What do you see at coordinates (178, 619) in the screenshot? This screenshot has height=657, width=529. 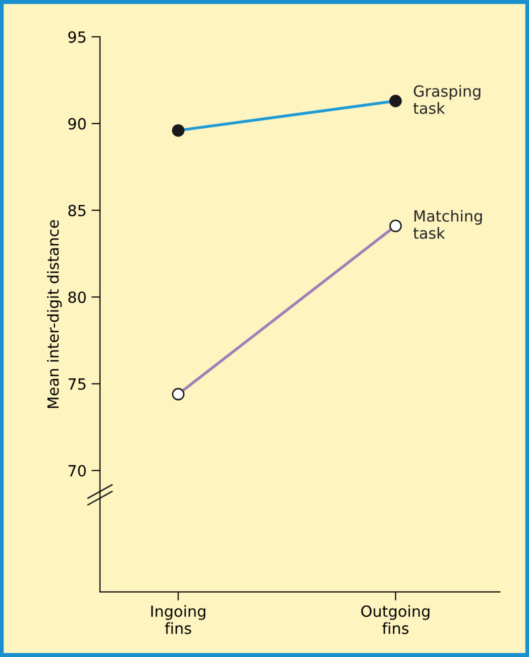 I see `x-tick-label: Ingoing fins` at bounding box center [178, 619].